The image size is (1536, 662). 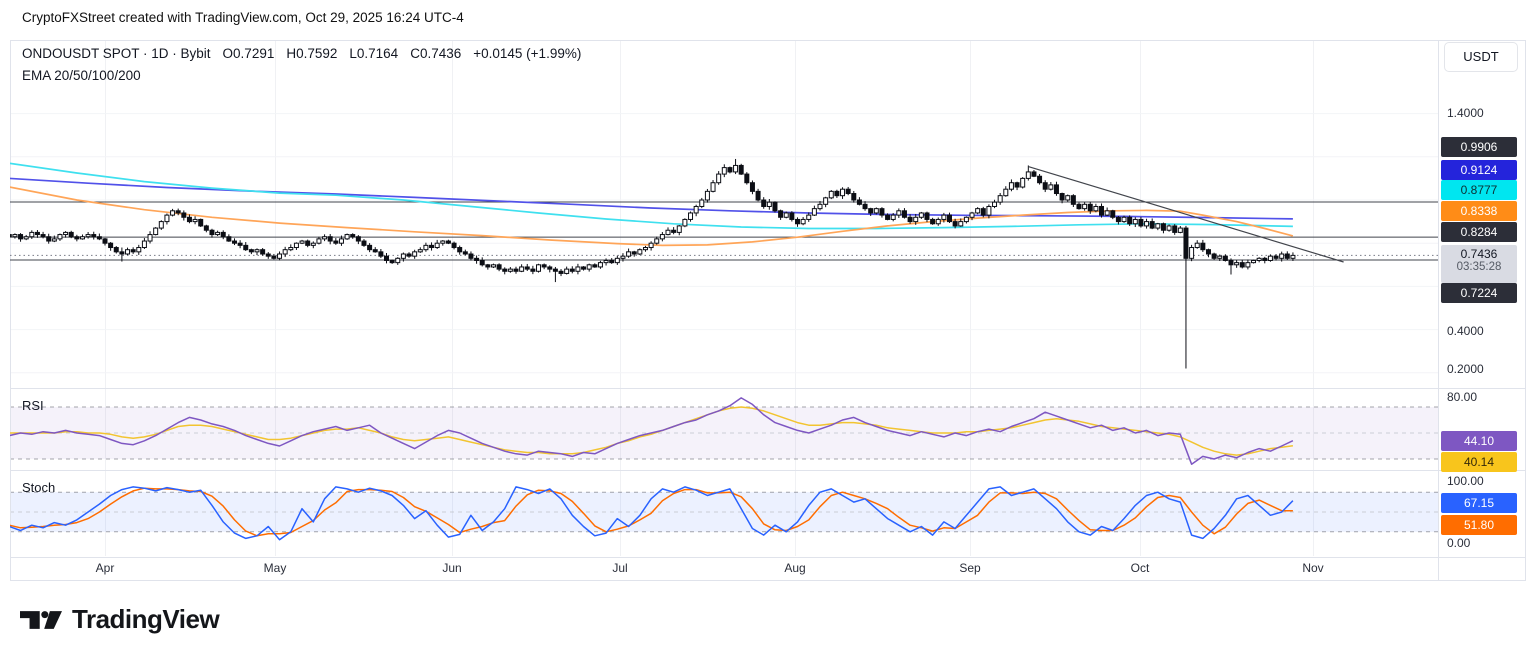 What do you see at coordinates (1465, 113) in the screenshot?
I see `price-axis-label: 1.4000` at bounding box center [1465, 113].